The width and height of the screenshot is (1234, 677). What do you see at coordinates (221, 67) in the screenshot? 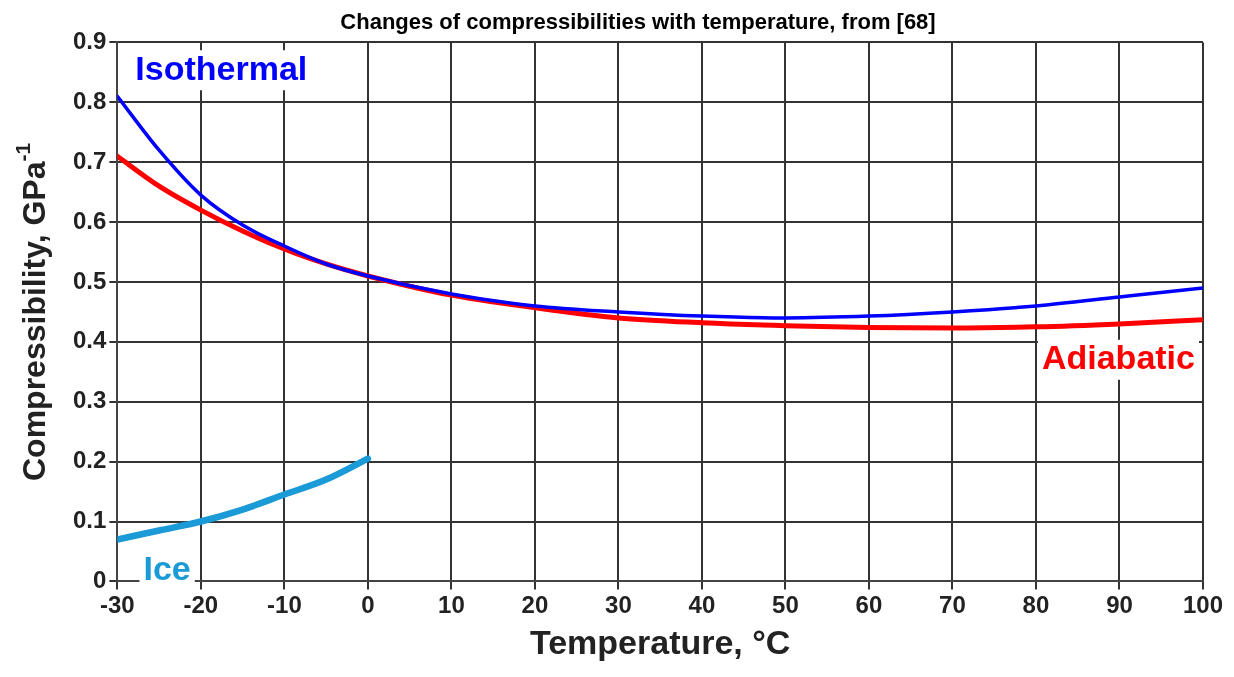
I see `series-label: Isothermal` at bounding box center [221, 67].